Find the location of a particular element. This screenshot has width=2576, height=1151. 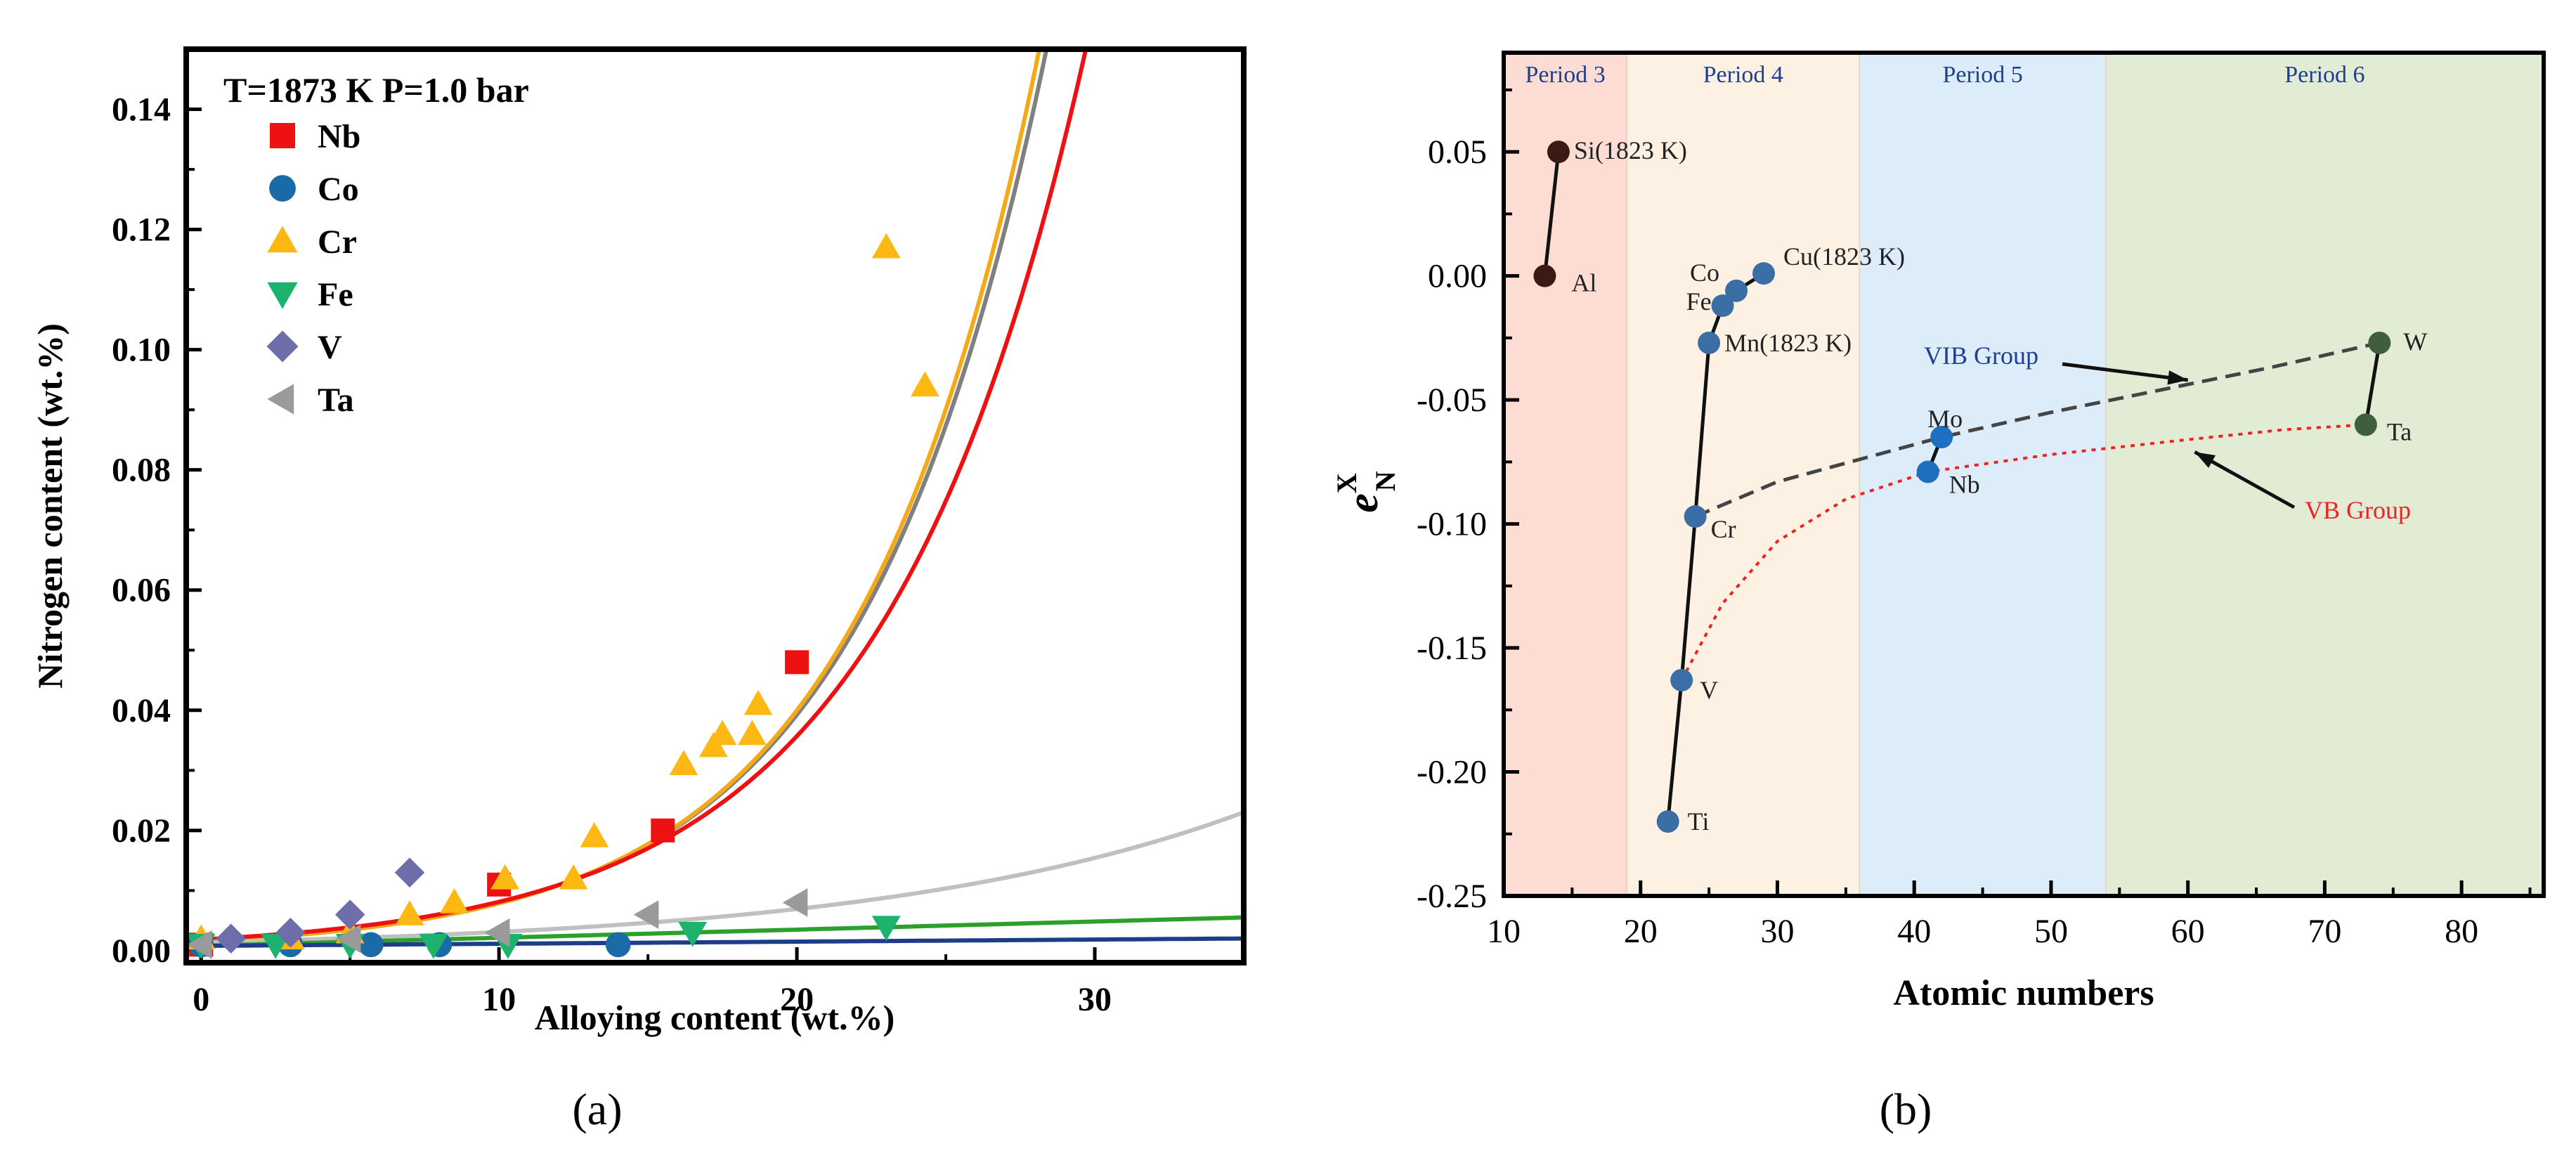

y-tick-label: -0.20 is located at coordinates (1452, 772).